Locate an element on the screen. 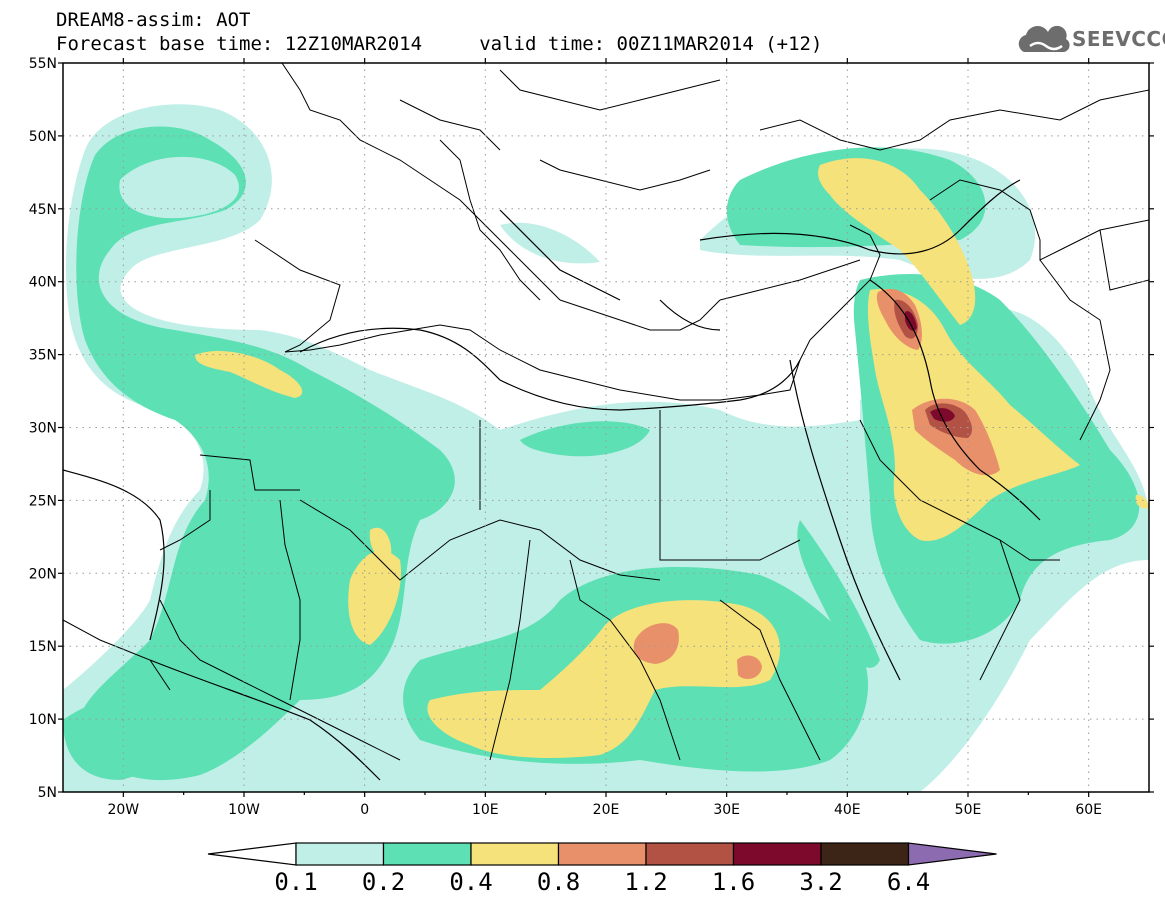 The width and height of the screenshot is (1165, 905). latitude-labels: 55N 50N 45N 40N 35N 30N 25N 20N 15N 10N 5N is located at coordinates (43, 428).